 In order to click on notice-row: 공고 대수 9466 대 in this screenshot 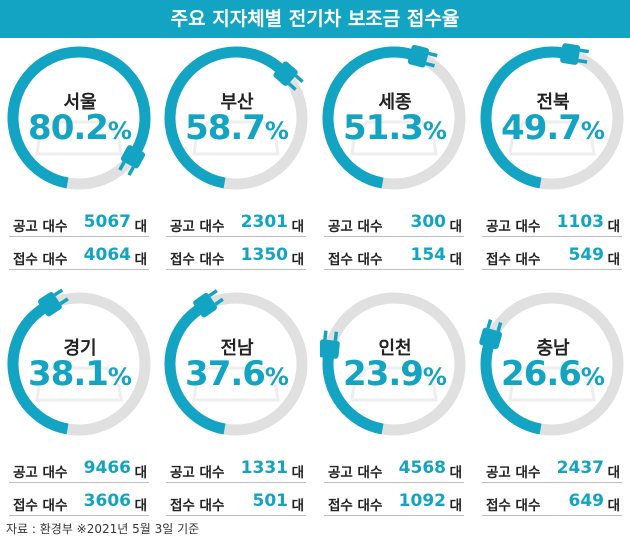, I will do `click(79, 470)`.